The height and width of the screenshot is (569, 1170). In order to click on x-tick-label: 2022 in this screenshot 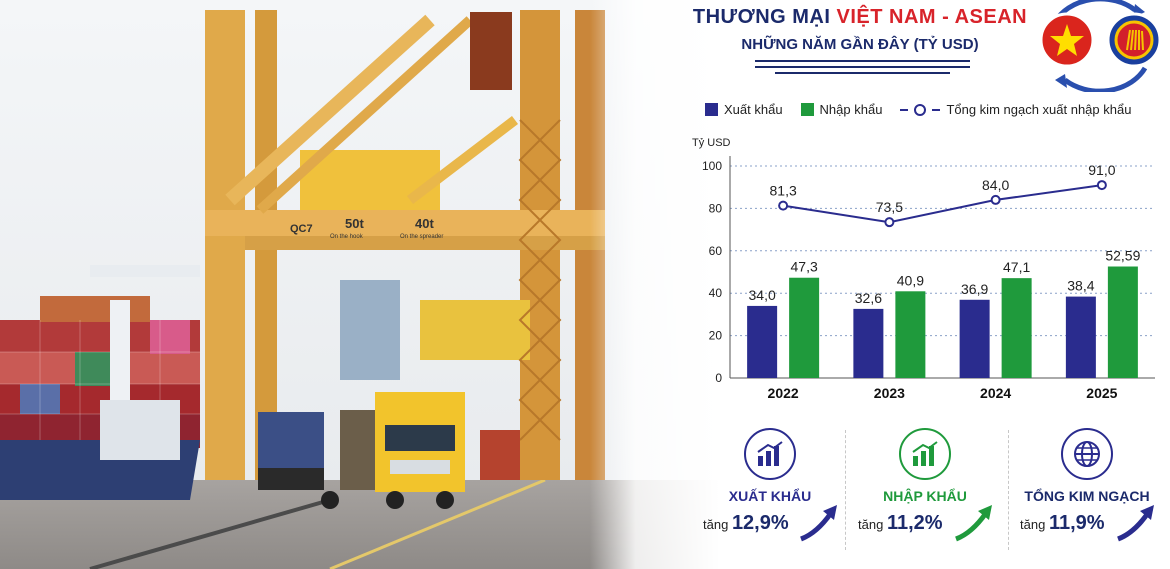, I will do `click(783, 393)`.